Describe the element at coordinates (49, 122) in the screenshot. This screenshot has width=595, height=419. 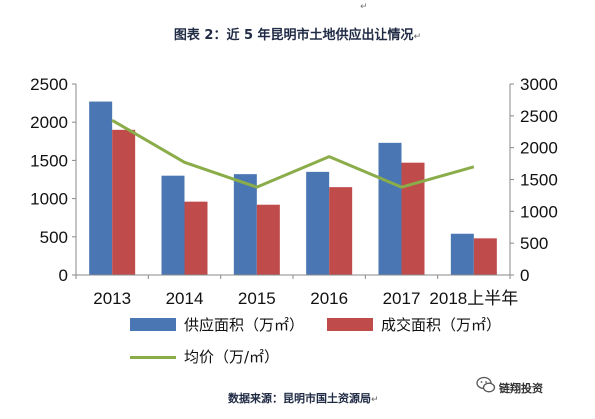
I see `y-tick-label-left: 2000` at that location.